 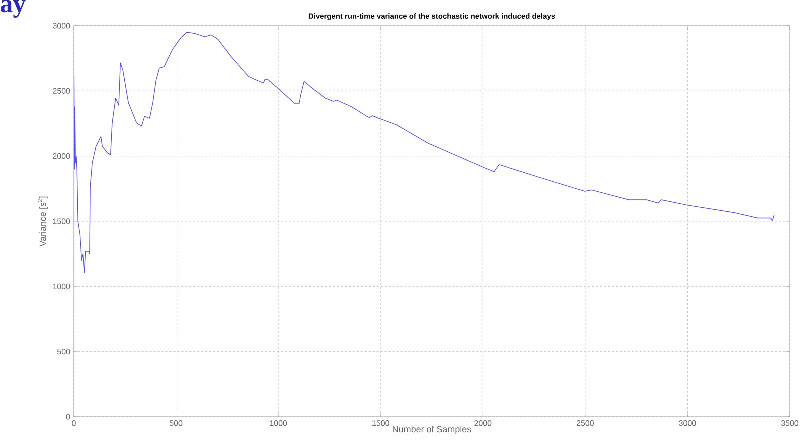 What do you see at coordinates (432, 430) in the screenshot?
I see `x-axis-title: Number of Samples` at bounding box center [432, 430].